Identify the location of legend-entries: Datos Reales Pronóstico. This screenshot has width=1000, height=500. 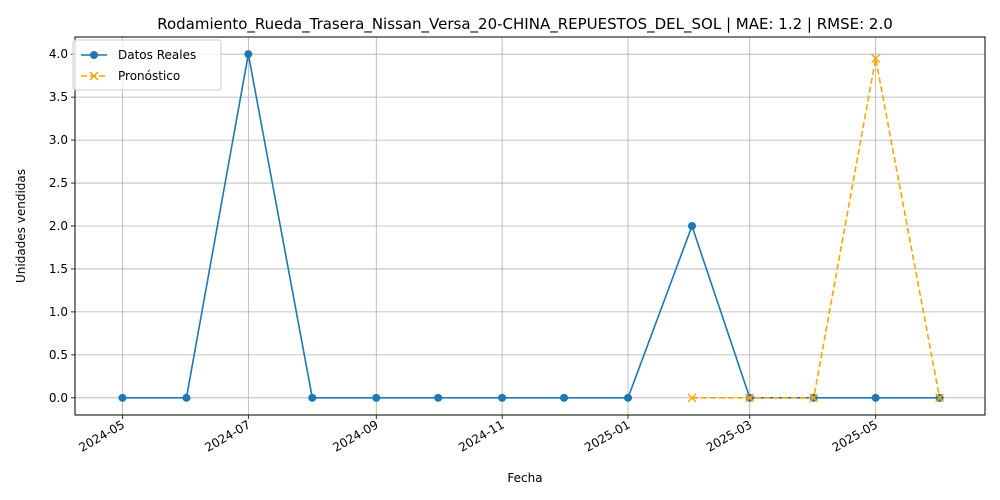
(138, 65).